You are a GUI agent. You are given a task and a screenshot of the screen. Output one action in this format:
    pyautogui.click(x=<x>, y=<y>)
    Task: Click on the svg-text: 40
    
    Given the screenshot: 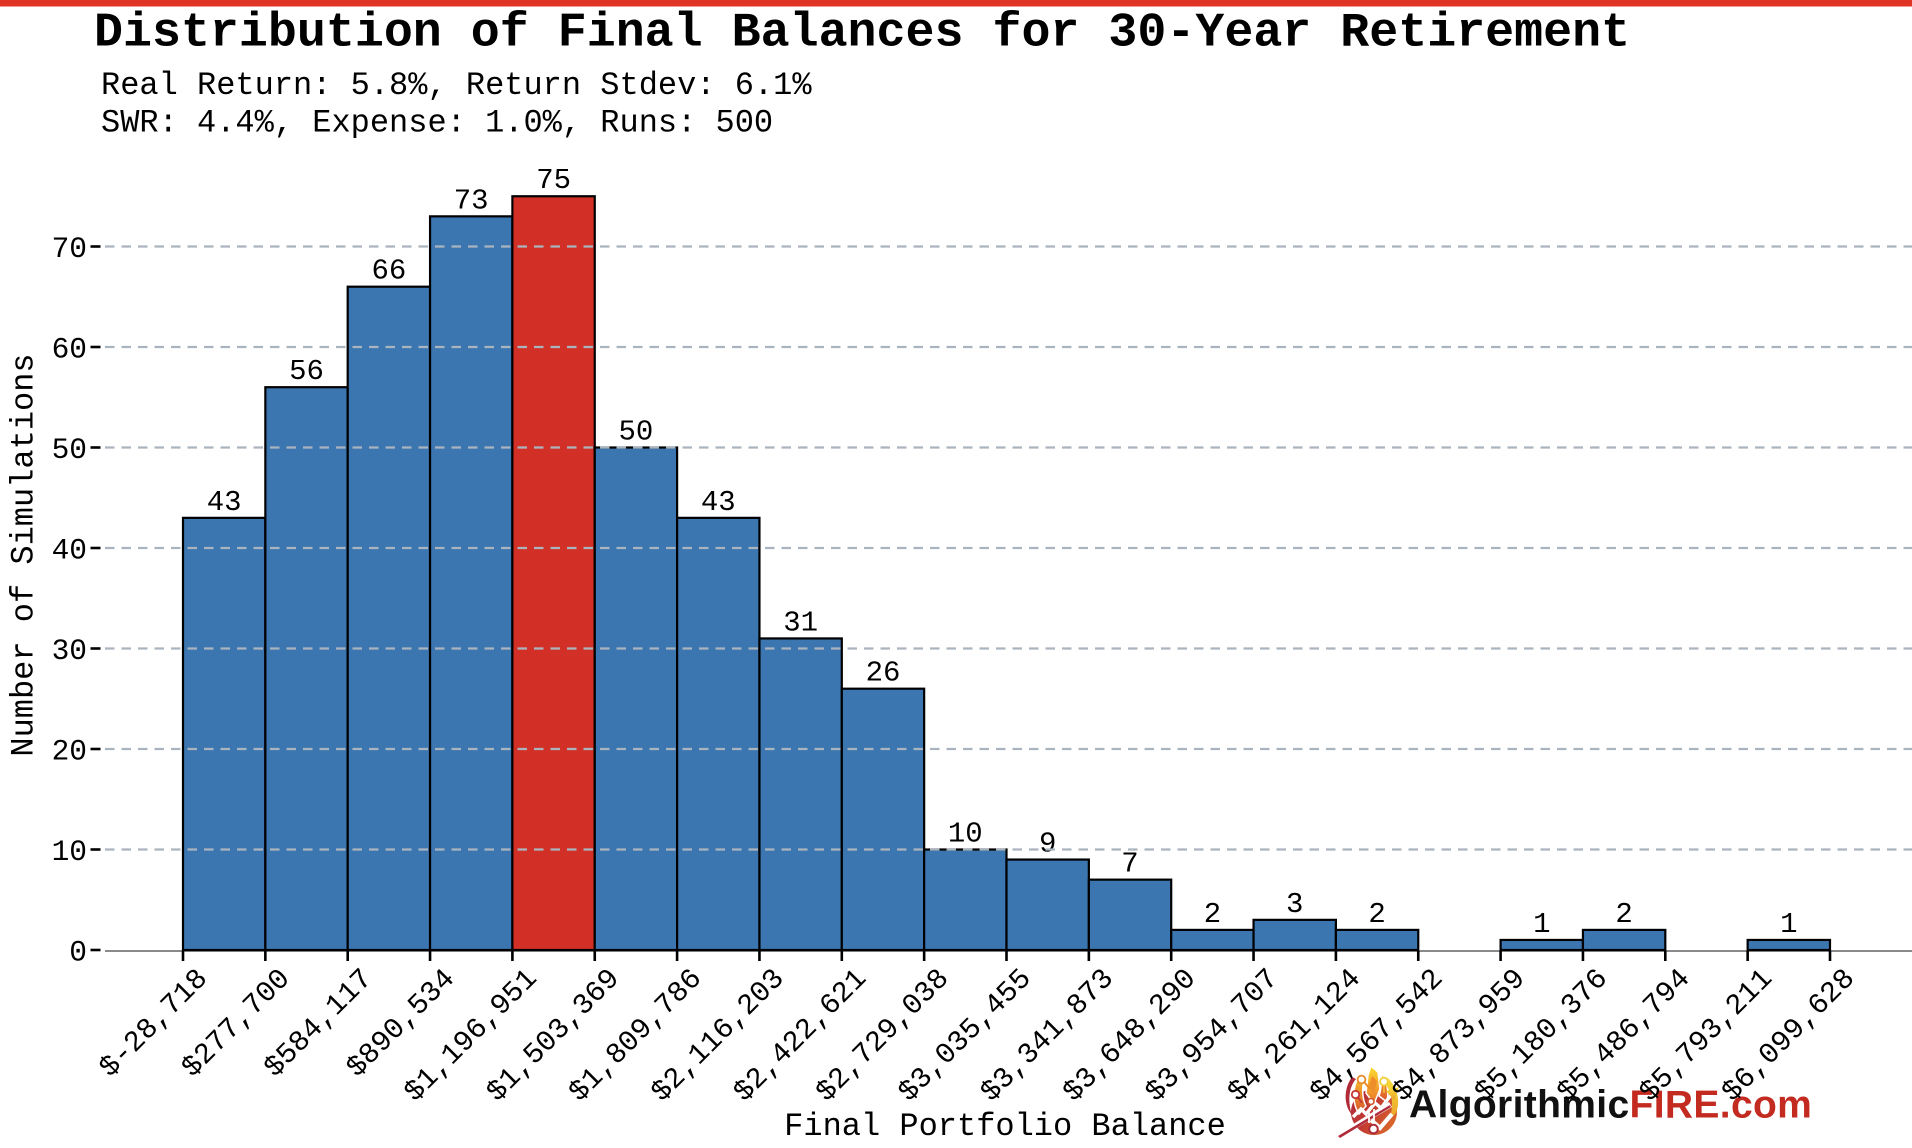 What is the action you would take?
    pyautogui.click(x=69, y=551)
    